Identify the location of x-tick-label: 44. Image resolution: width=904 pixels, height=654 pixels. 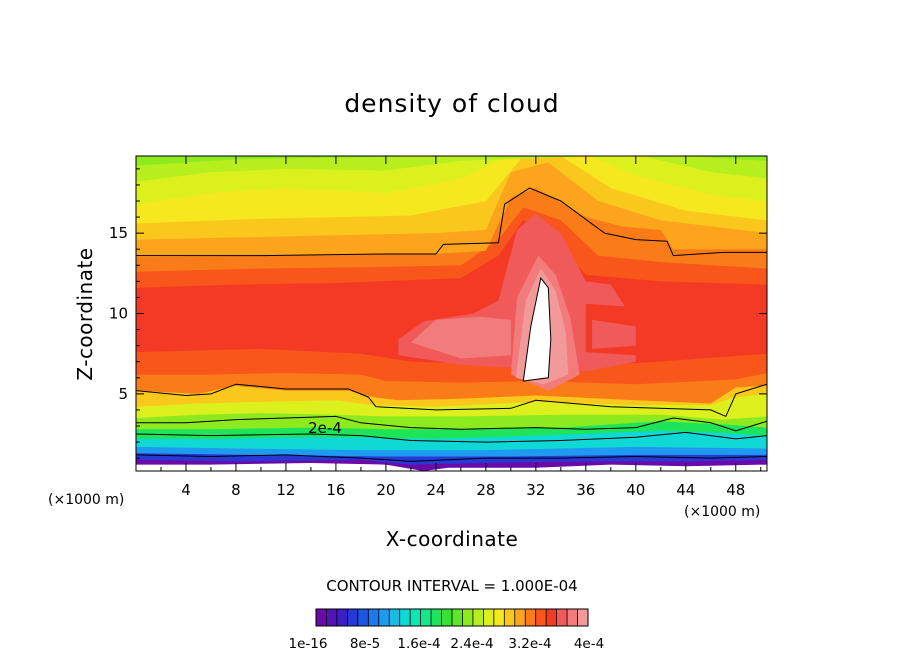
(685, 490).